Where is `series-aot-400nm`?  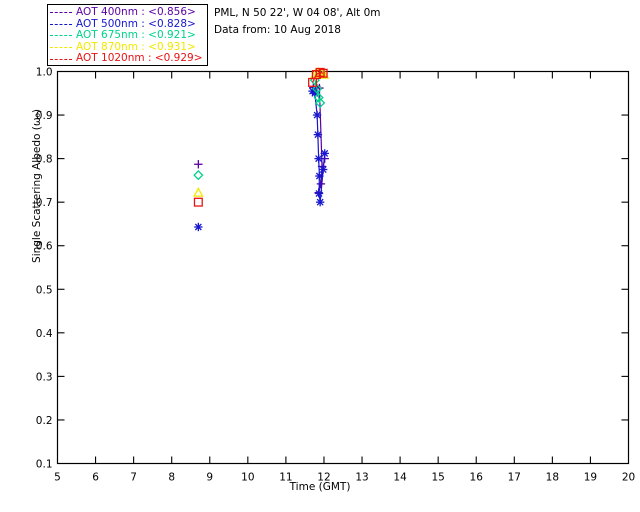
series-aot-400nm is located at coordinates (261, 139).